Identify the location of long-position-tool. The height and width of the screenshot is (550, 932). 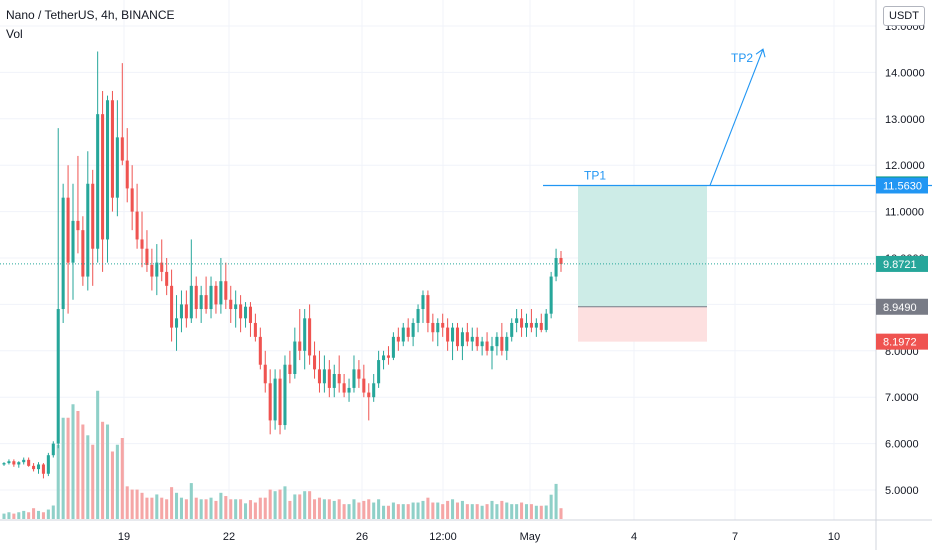
(642, 263).